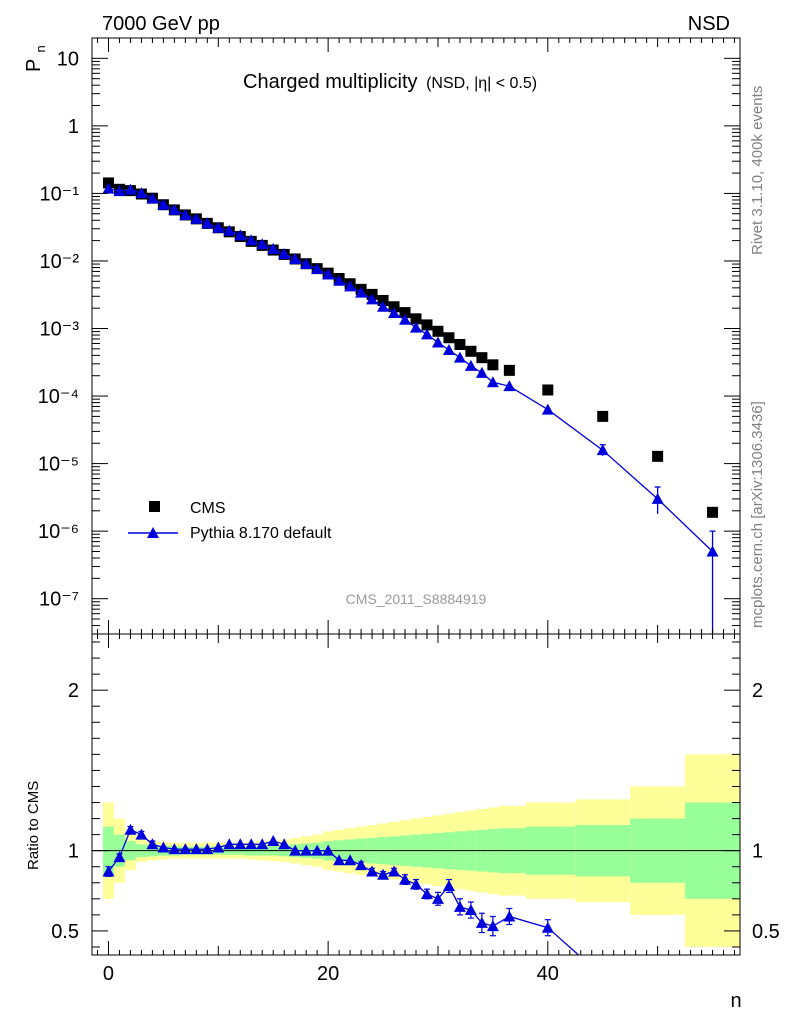  Describe the element at coordinates (161, 24) in the screenshot. I see `header-left: 7000 GeV pp` at that location.